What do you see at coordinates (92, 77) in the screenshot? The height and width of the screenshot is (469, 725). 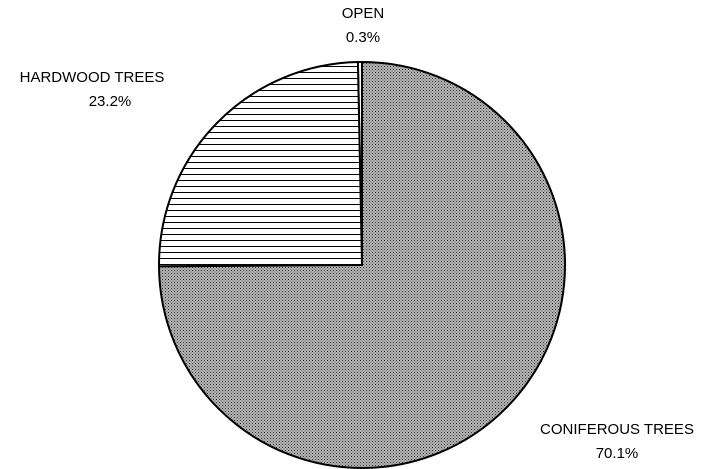 I see `slice-label: HARDWOOD TREES` at bounding box center [92, 77].